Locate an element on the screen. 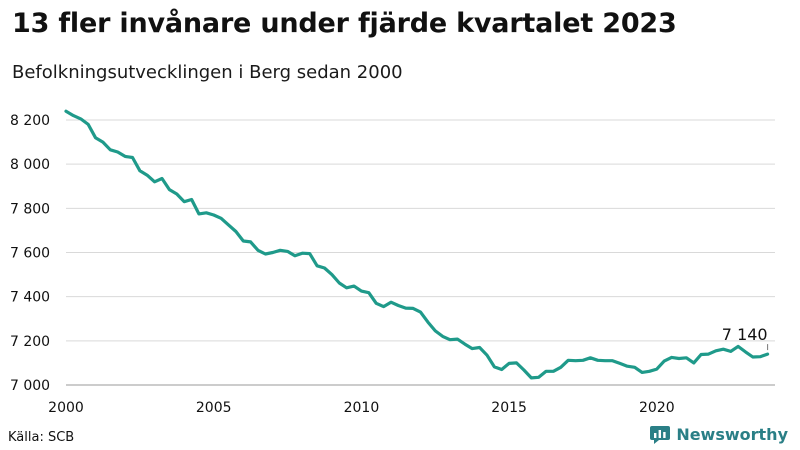 The image size is (800, 450). y-axis-tick-labels: 7 000 7 200 7 400 7 600 7 800 8 000 8 200 is located at coordinates (30, 253).